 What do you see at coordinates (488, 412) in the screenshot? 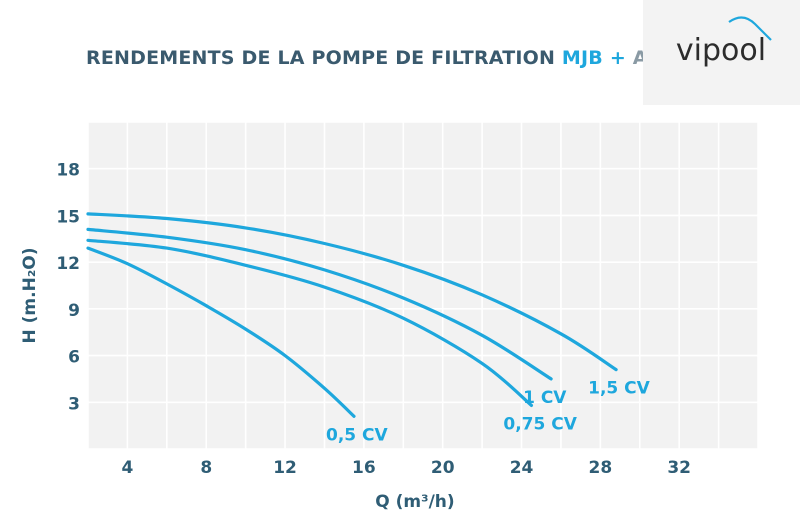
I see `series-labels: 0,5 CV 0,75 CV 1 CV 1,5 CV` at bounding box center [488, 412].